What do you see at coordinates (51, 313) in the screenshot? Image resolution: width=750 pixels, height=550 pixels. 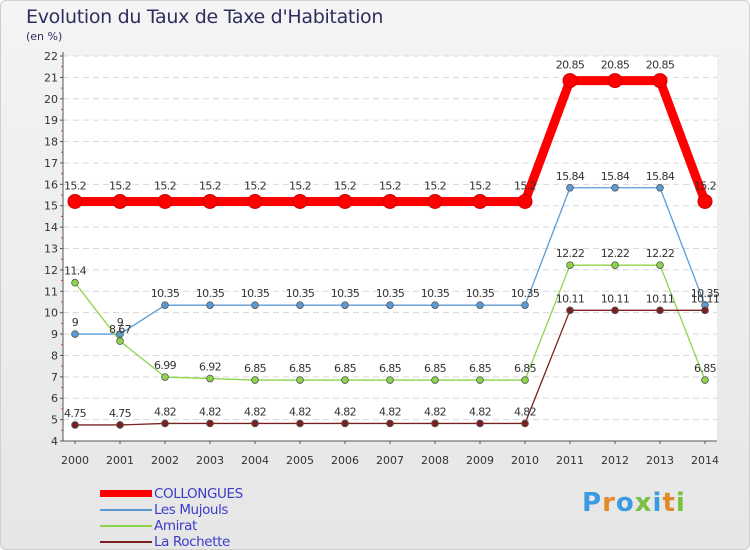 I see `y-tick-label: 10` at bounding box center [51, 313].